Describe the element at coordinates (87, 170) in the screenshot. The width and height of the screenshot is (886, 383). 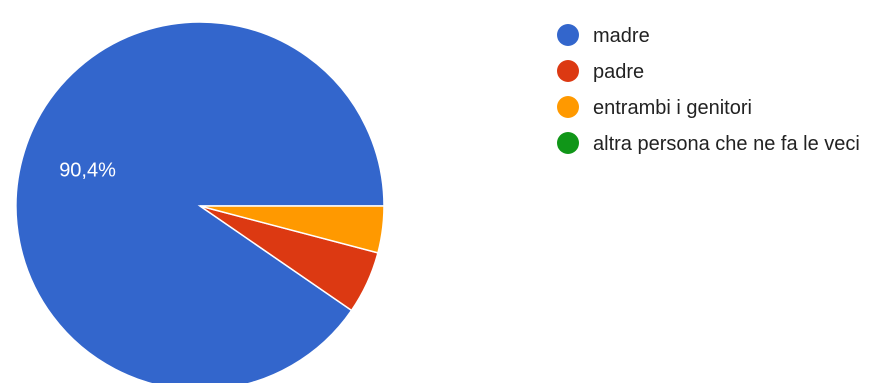
I see `data-label-madre: 90,4%` at that location.